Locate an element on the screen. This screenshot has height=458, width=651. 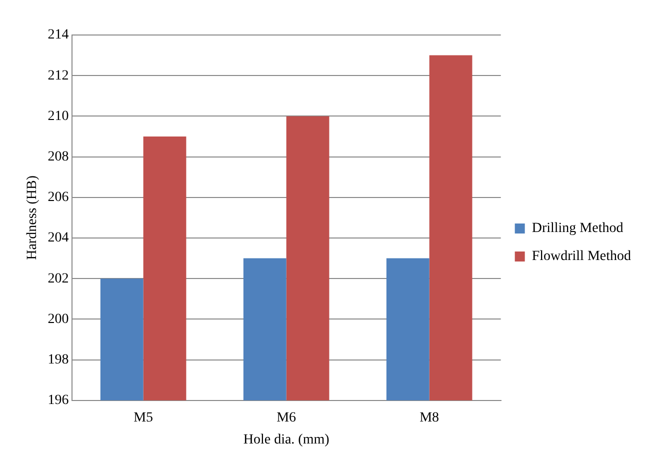
x-tick-label: M6 is located at coordinates (286, 418).